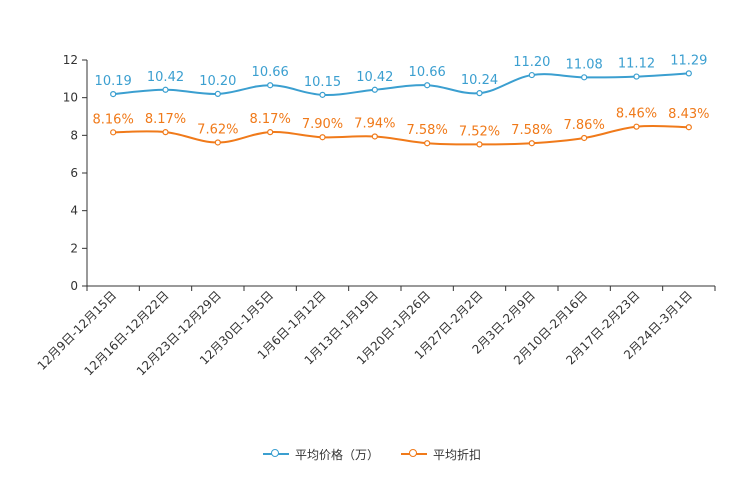 This screenshot has width=744, height=496. I want to click on chart-legend: 平均价格（万） 平均折扣, so click(372, 454).